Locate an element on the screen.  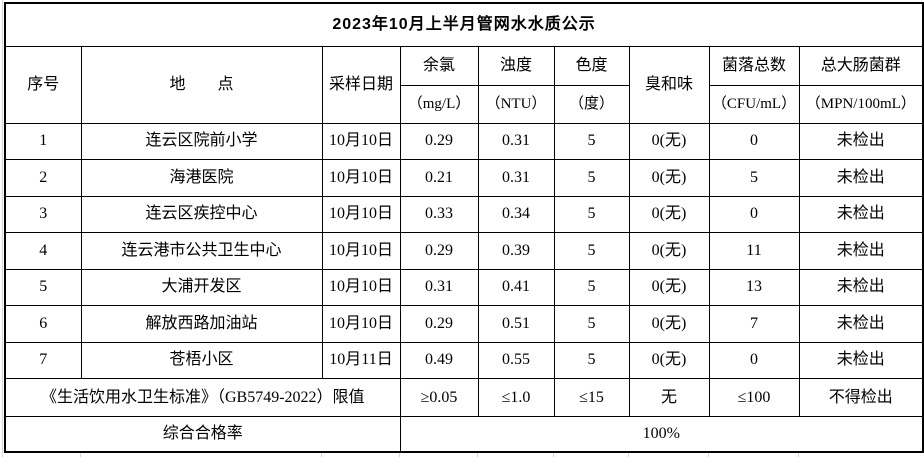
cell-chlorine: 0.49 is located at coordinates (439, 360).